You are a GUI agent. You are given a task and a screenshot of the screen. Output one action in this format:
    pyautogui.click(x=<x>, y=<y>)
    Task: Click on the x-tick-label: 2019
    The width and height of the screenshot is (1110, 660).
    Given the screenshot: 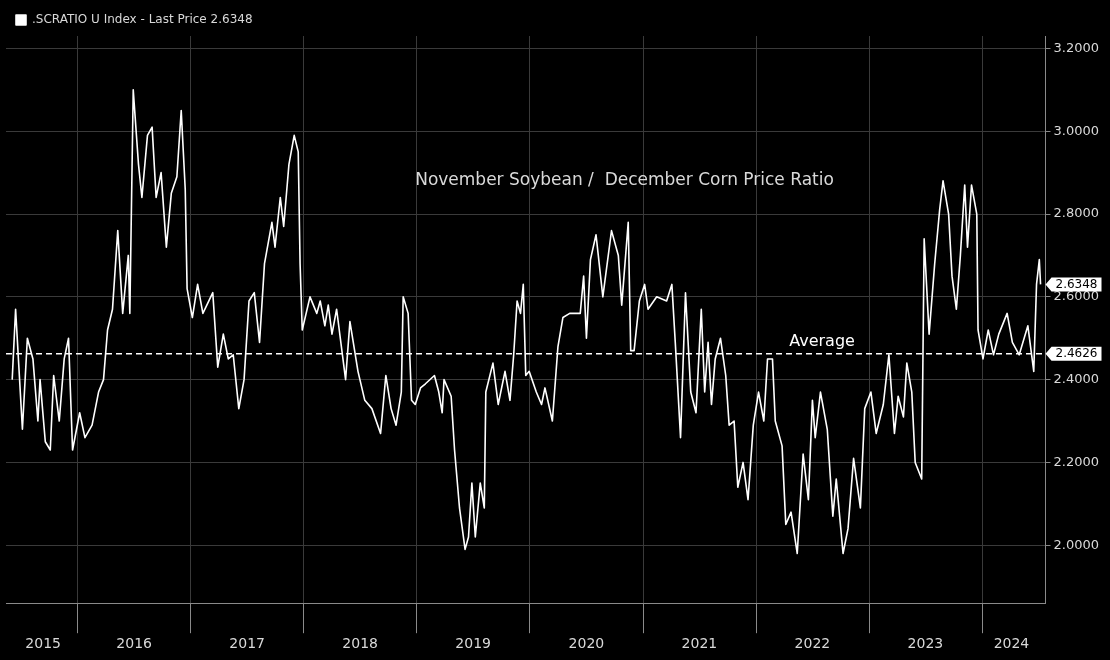 What is the action you would take?
    pyautogui.click(x=473, y=643)
    